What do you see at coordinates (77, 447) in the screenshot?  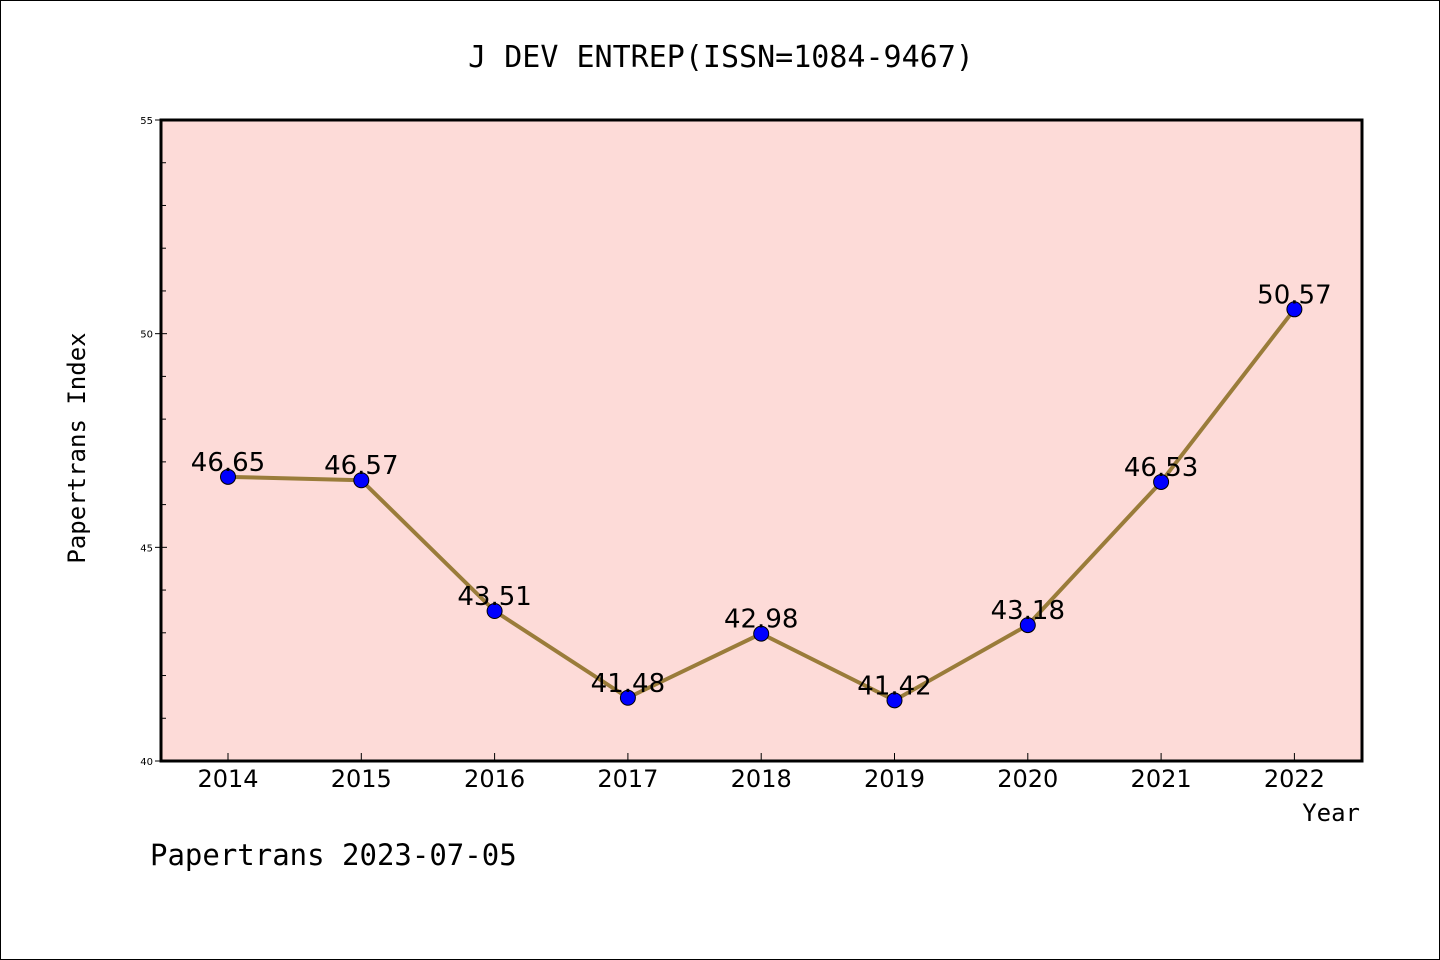 I see `y-axis-title: Papertrans Index` at bounding box center [77, 447].